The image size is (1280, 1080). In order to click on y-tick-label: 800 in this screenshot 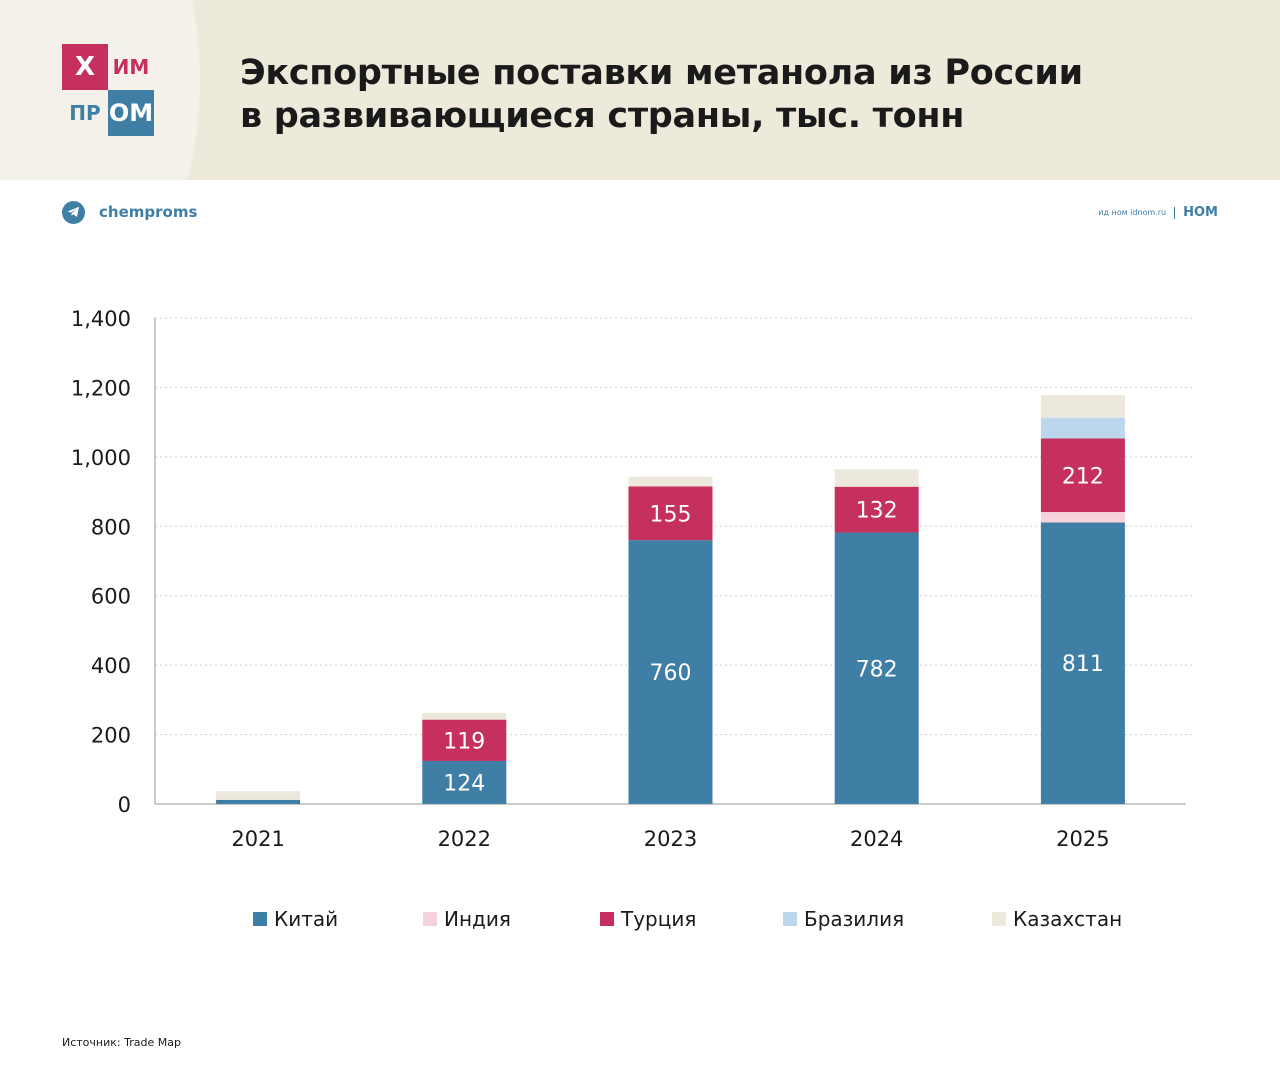, I will do `click(111, 527)`.